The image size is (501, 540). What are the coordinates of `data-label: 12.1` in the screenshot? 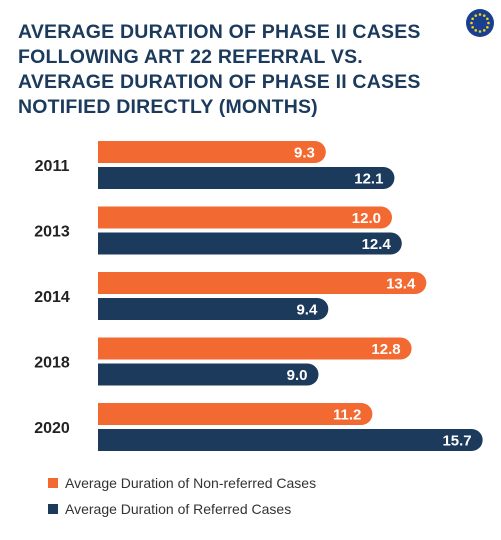 It's located at (368, 179).